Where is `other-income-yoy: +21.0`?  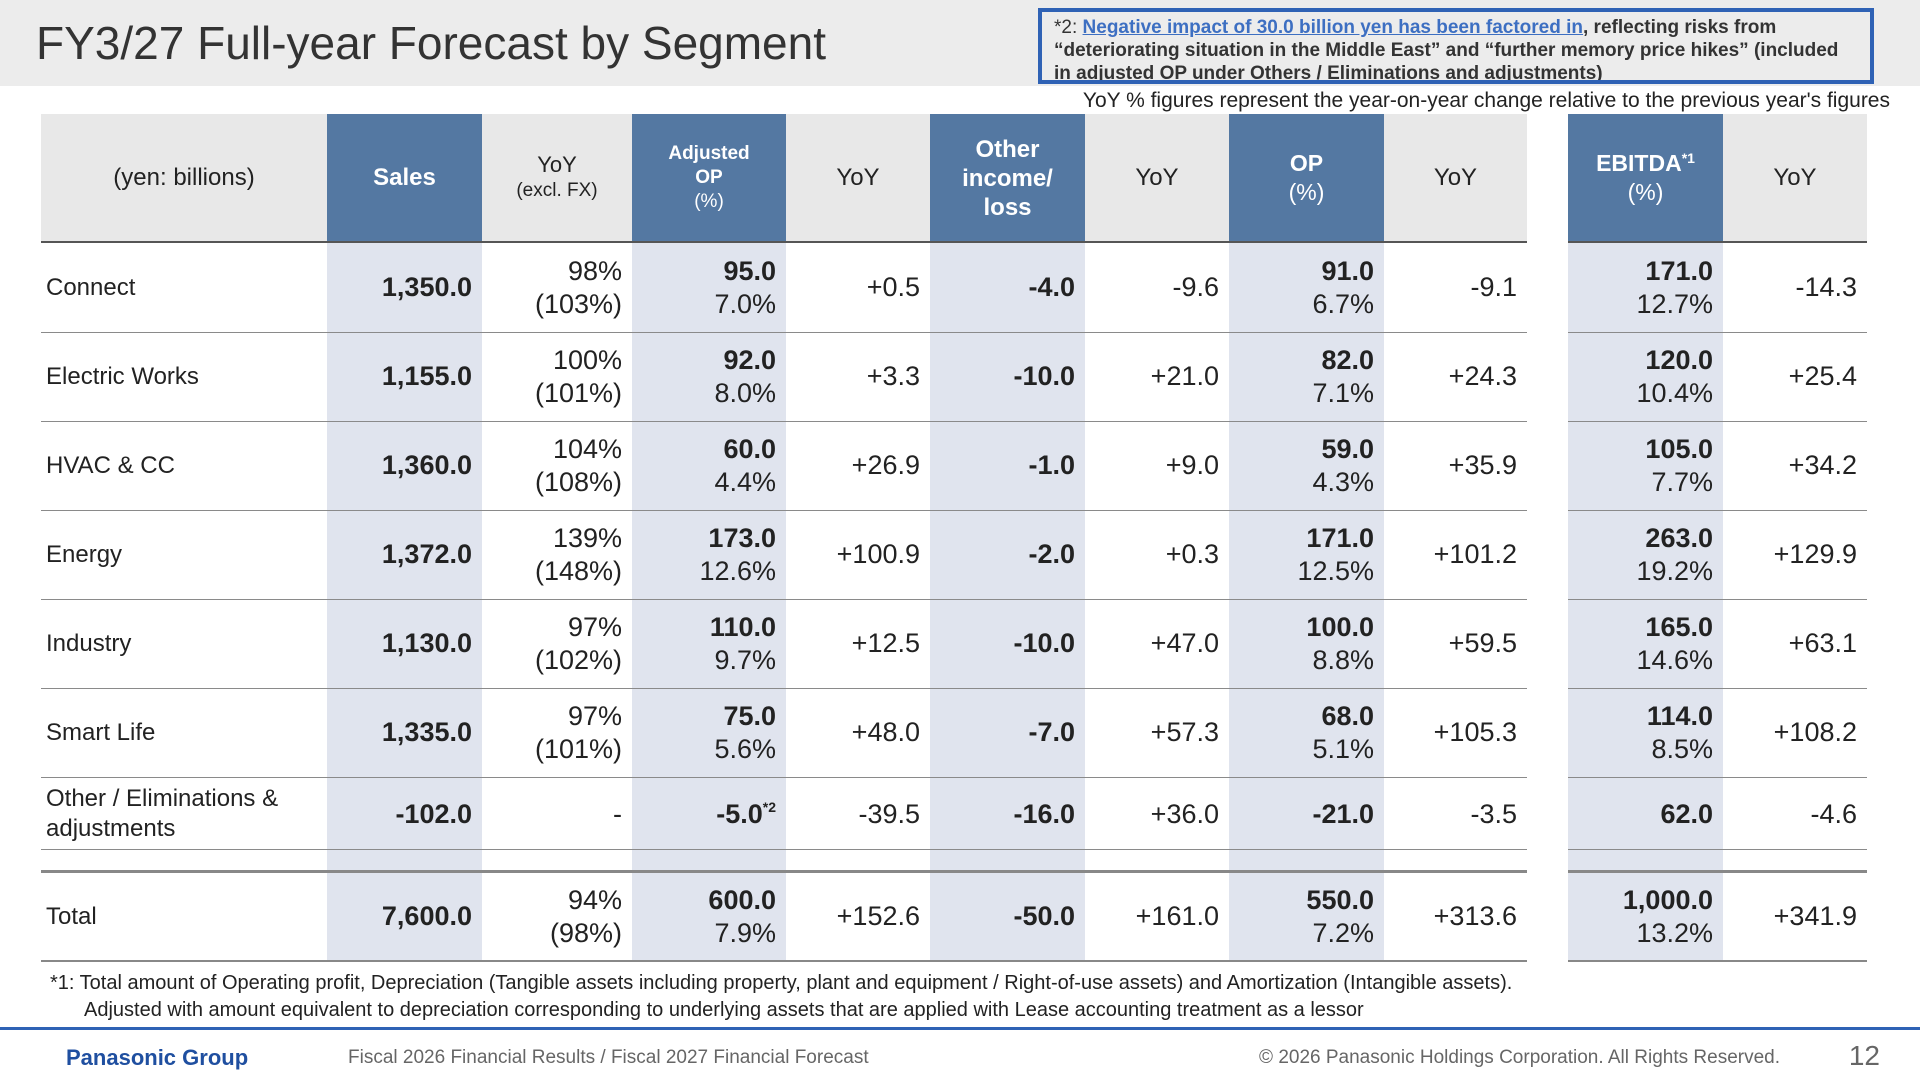
other-income-yoy: +21.0 is located at coordinates (1184, 376).